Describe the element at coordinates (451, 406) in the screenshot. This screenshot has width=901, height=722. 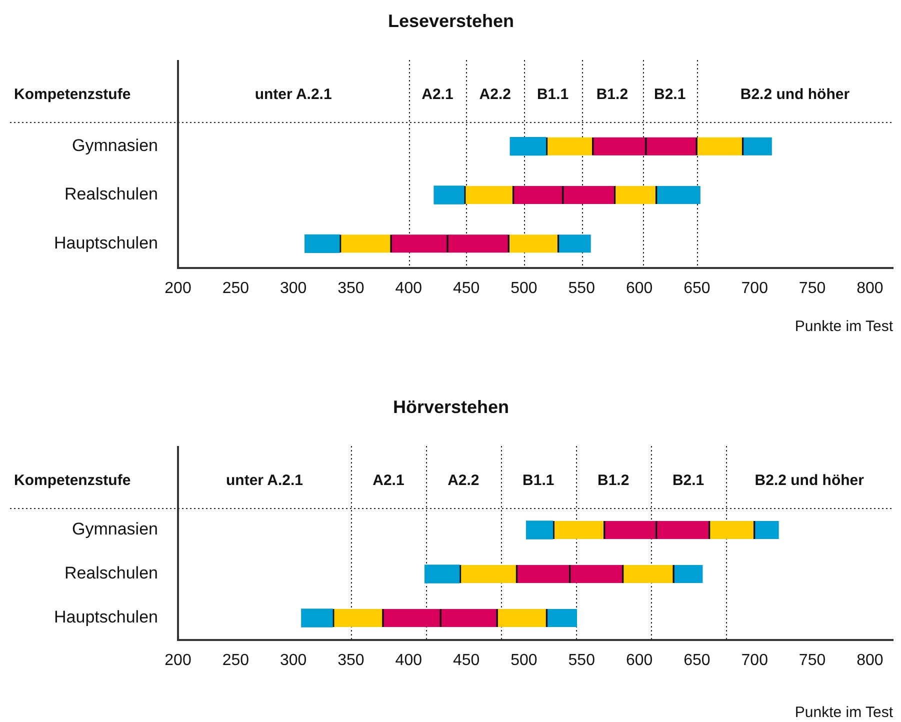
I see `chart-title: Hörverstehen` at that location.